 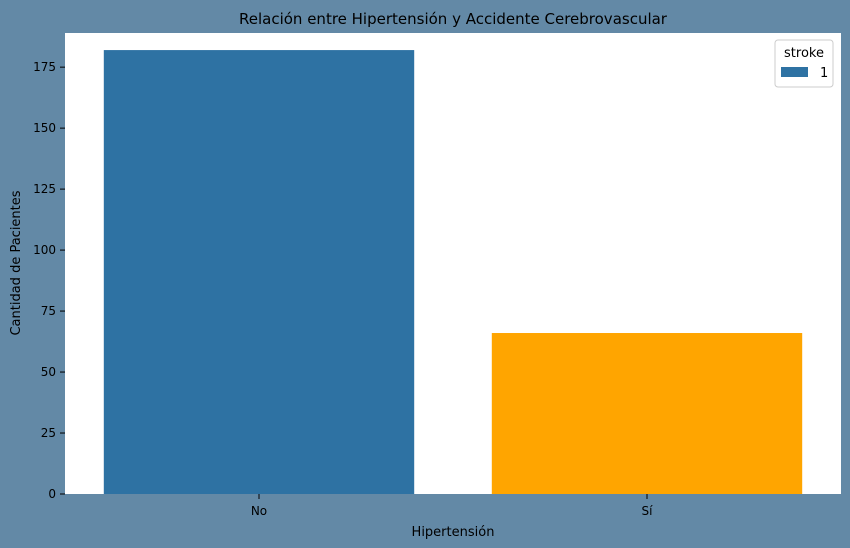 What do you see at coordinates (44, 128) in the screenshot?
I see `y-tick-label: 150` at bounding box center [44, 128].